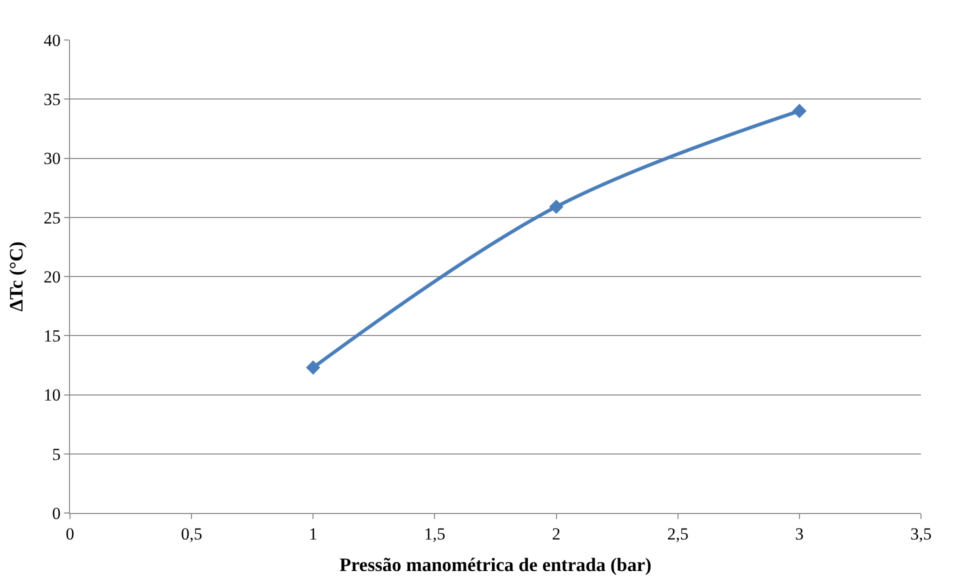  What do you see at coordinates (52, 276) in the screenshot?
I see `y-tick-label: 20` at bounding box center [52, 276].